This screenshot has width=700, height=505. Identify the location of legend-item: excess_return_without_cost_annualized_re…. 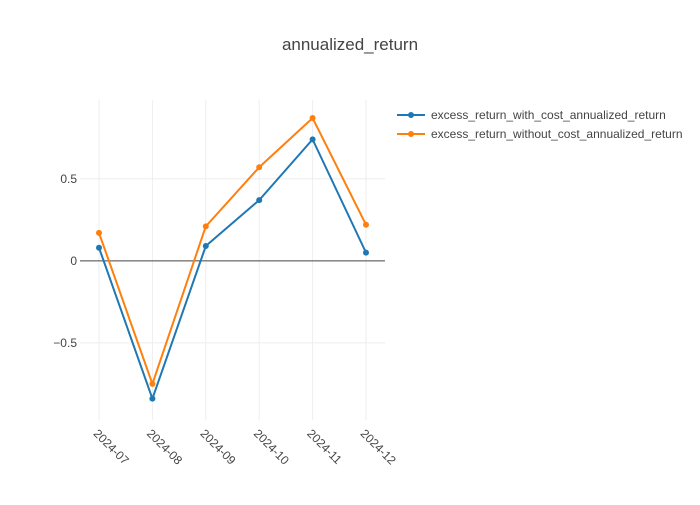
(540, 134).